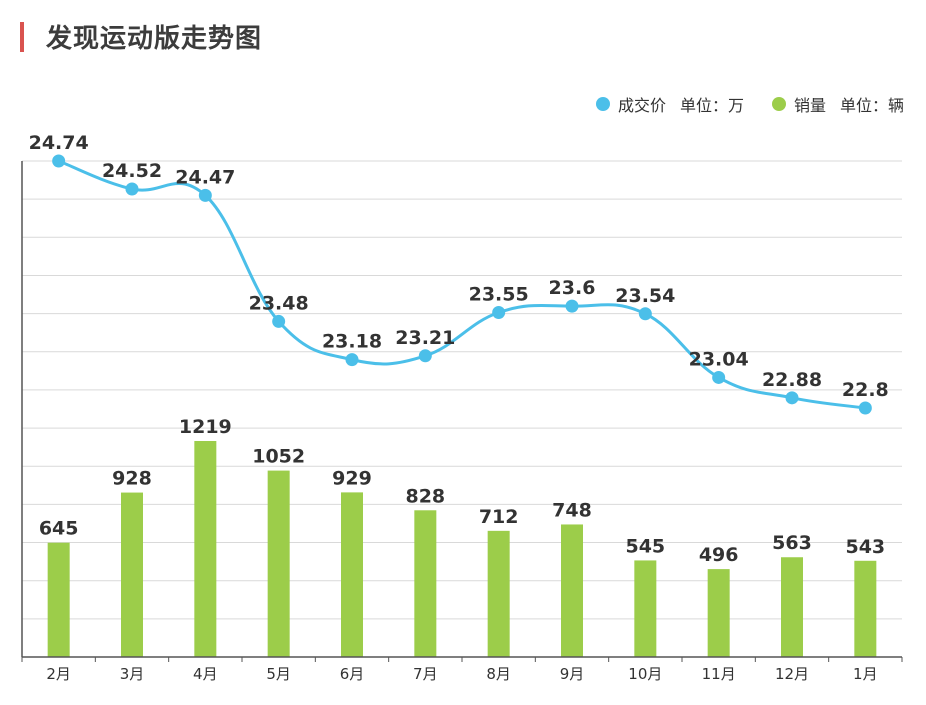 The height and width of the screenshot is (705, 926). What do you see at coordinates (645, 546) in the screenshot?
I see `sales-value-label: 545` at bounding box center [645, 546].